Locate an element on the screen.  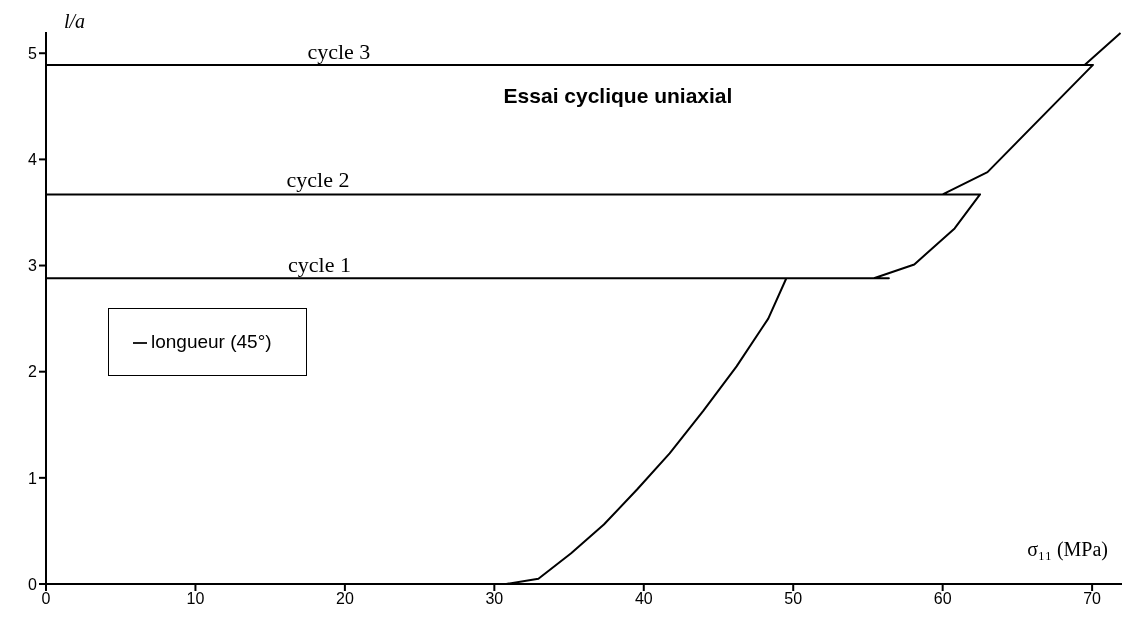
annotation: cycle 3 is located at coordinates (339, 51).